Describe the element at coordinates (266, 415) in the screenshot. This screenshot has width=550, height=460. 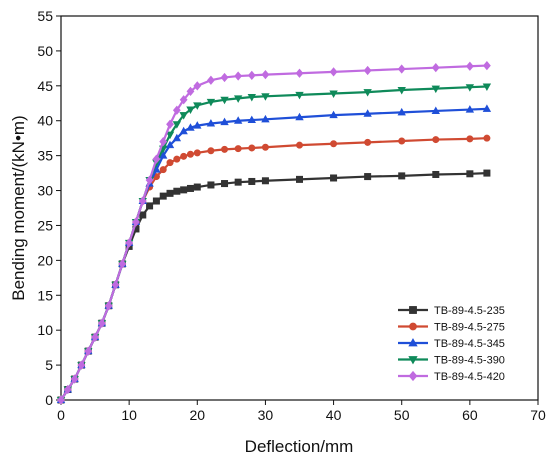
I see `x-tick-label: 30` at that location.